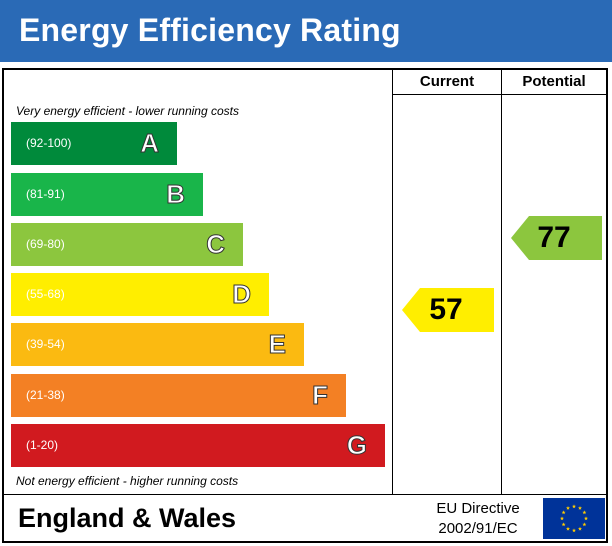 This screenshot has height=546, width=612. Describe the element at coordinates (127, 518) in the screenshot. I see `footer-region: England & Wales` at that location.